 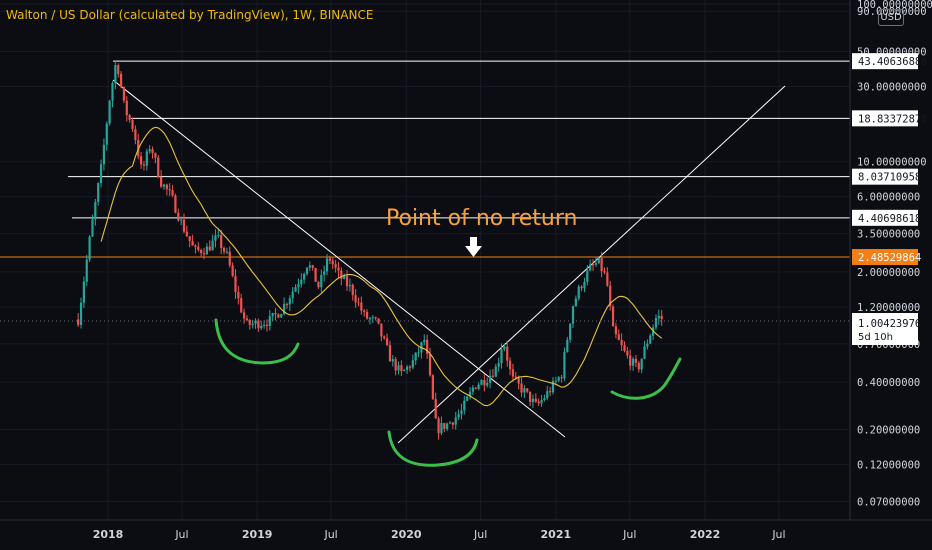 I want to click on x-tick-label: 2020, so click(x=406, y=534).